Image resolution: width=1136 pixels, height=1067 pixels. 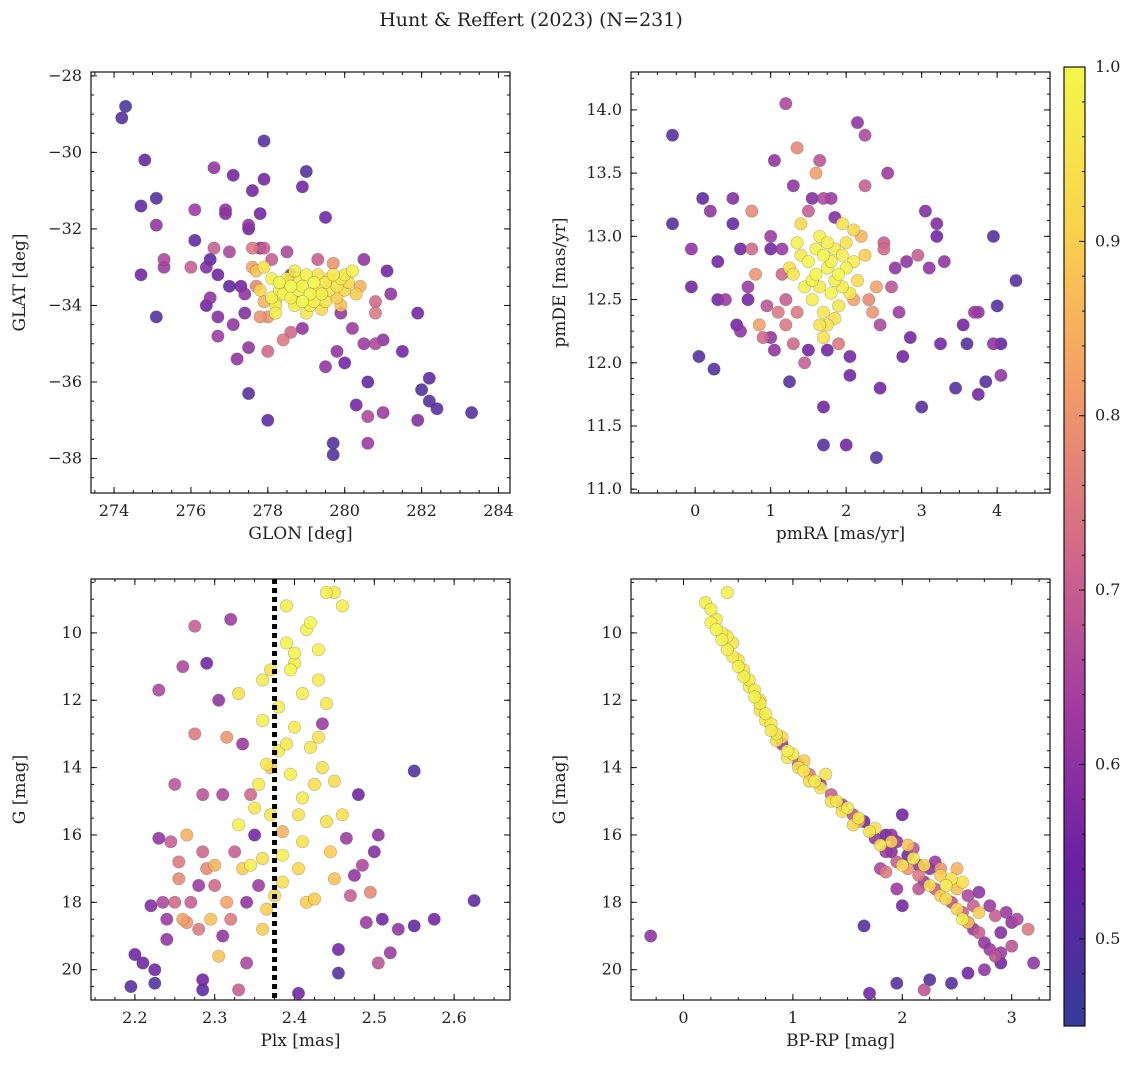 I want to click on y-axis-label: pmDE [mas/yr], so click(x=560, y=282).